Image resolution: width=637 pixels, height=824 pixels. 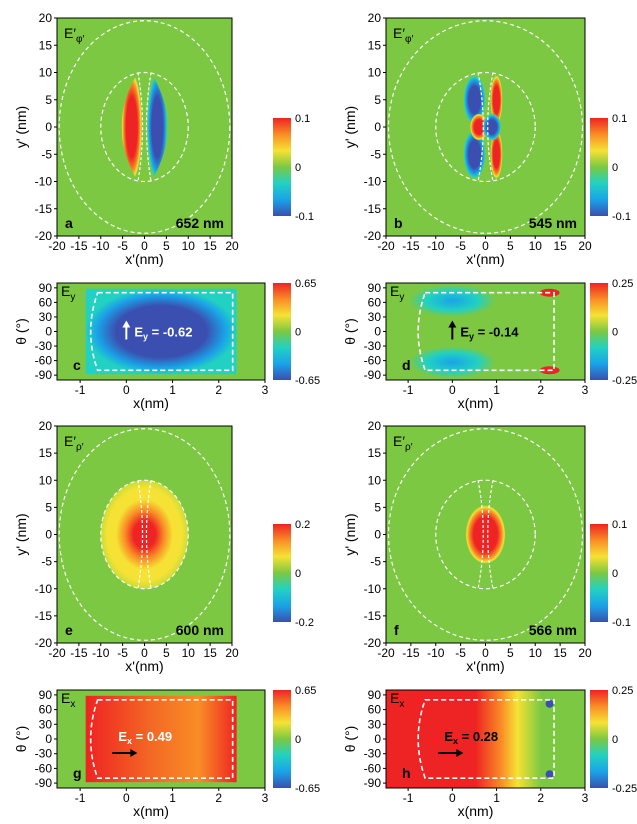 What do you see at coordinates (485, 127) in the screenshot?
I see `nanolens-outline` at bounding box center [485, 127].